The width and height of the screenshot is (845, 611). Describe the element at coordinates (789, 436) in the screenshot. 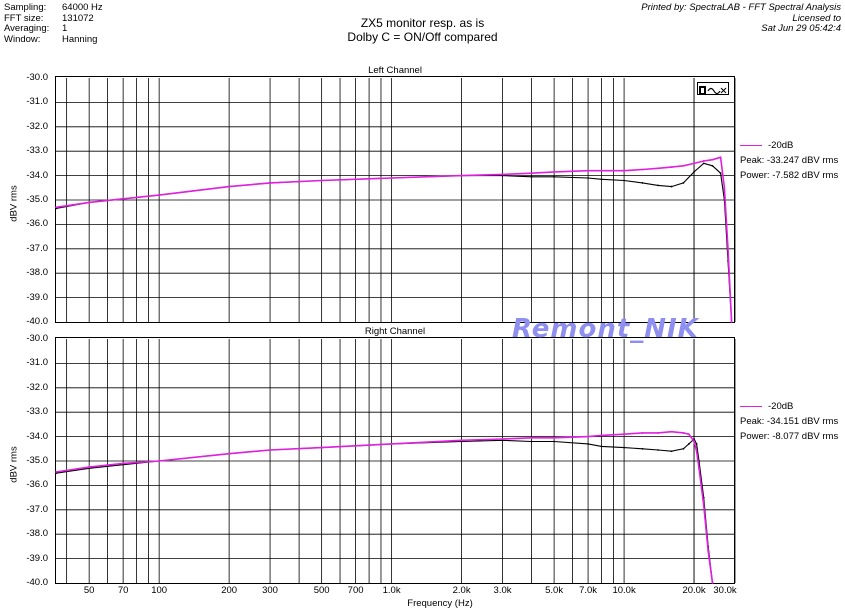

I see `right-power: Power: -8.077 dBV rms` at that location.